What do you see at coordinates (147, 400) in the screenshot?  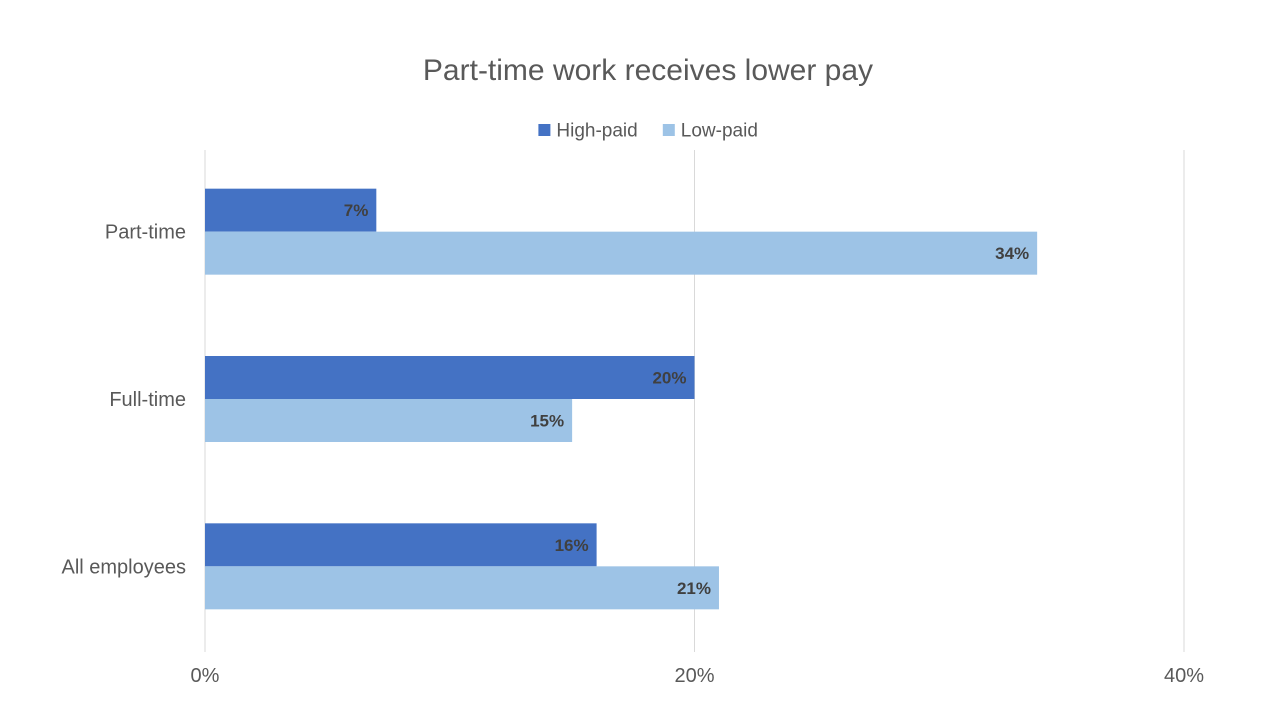 I see `category-label-full-time: Full-time` at bounding box center [147, 400].